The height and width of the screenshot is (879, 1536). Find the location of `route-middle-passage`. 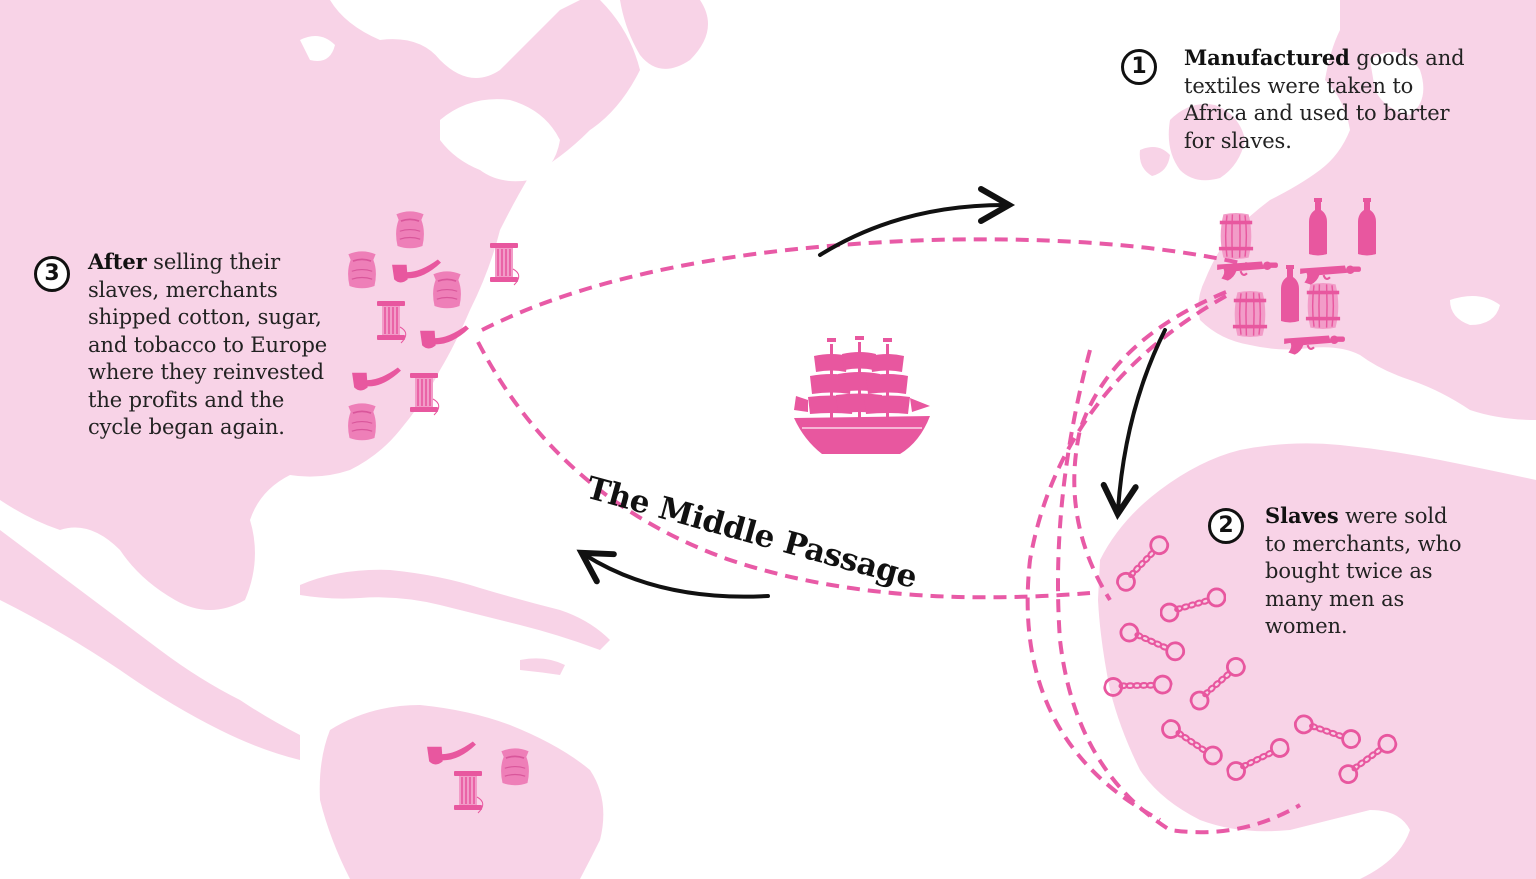

route-middle-passage is located at coordinates (783, 470).